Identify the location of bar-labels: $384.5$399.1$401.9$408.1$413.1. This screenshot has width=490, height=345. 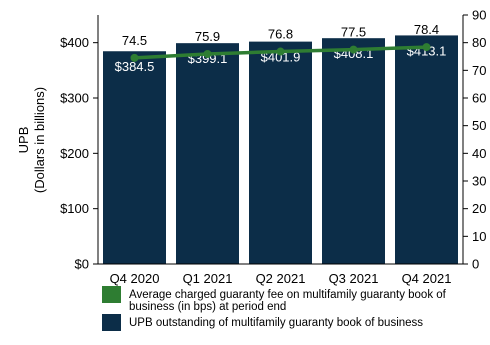
(281, 58).